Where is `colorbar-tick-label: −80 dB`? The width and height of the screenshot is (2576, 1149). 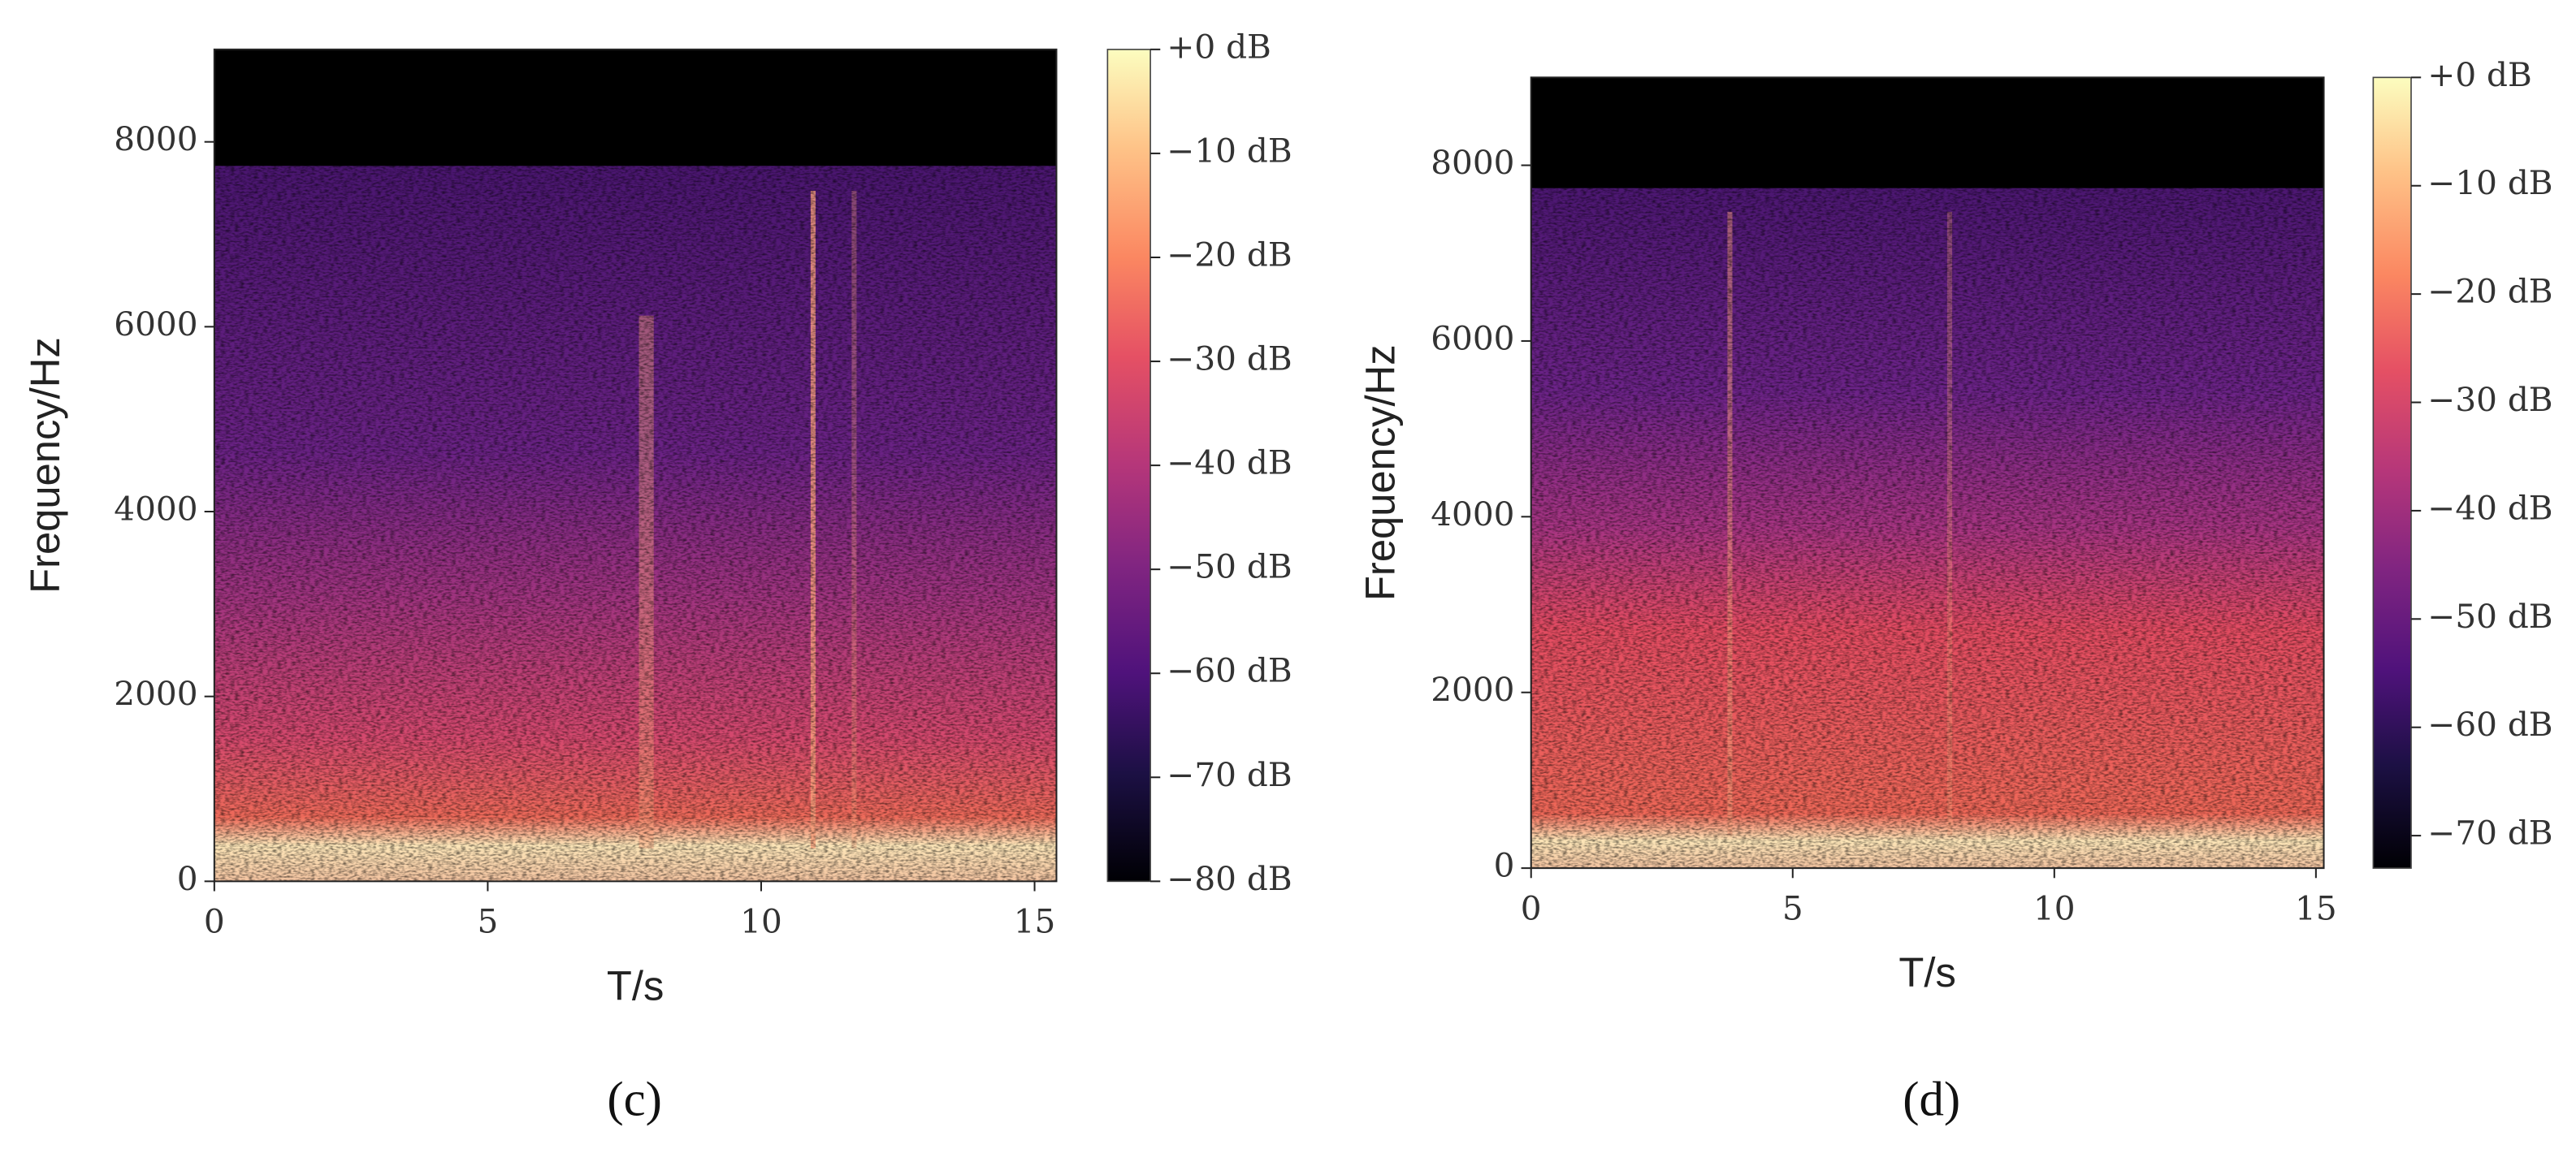 colorbar-tick-label: −80 dB is located at coordinates (1229, 878).